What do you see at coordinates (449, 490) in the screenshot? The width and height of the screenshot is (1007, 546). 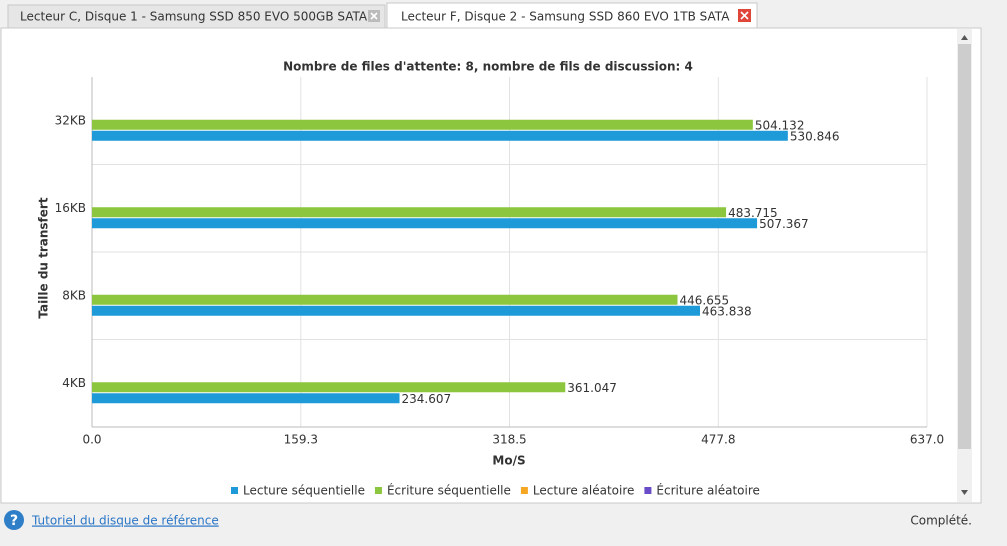 I see `legend-label: Écriture séquentielle` at bounding box center [449, 490].